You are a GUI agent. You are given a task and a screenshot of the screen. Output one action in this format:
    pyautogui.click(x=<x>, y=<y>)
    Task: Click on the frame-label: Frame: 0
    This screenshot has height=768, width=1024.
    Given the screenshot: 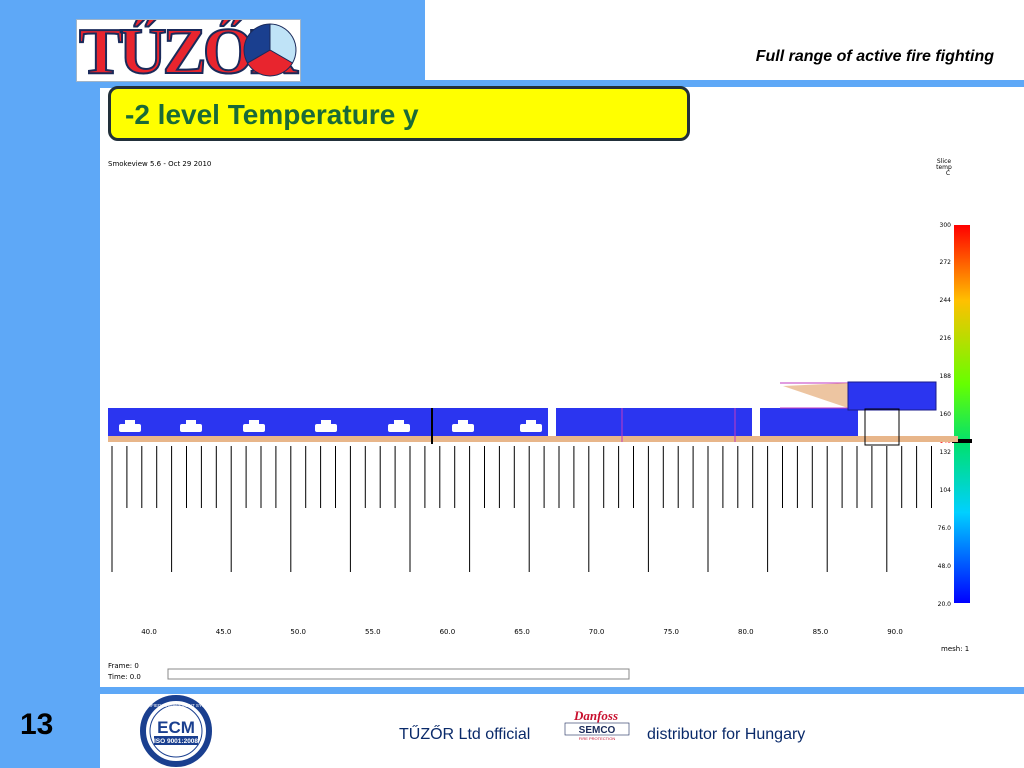 What is the action you would take?
    pyautogui.click(x=123, y=666)
    